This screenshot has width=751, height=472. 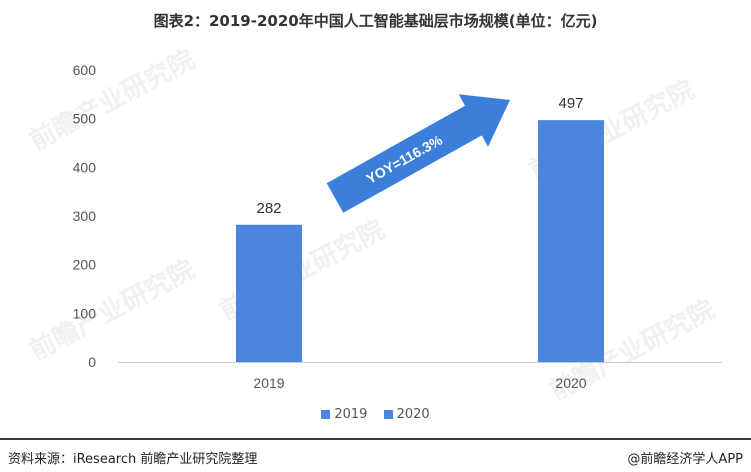 What do you see at coordinates (375, 453) in the screenshot?
I see `footer: 资料来源：iResearch 前瞻产业研究院整理 @前瞻经济学人APP` at bounding box center [375, 453].